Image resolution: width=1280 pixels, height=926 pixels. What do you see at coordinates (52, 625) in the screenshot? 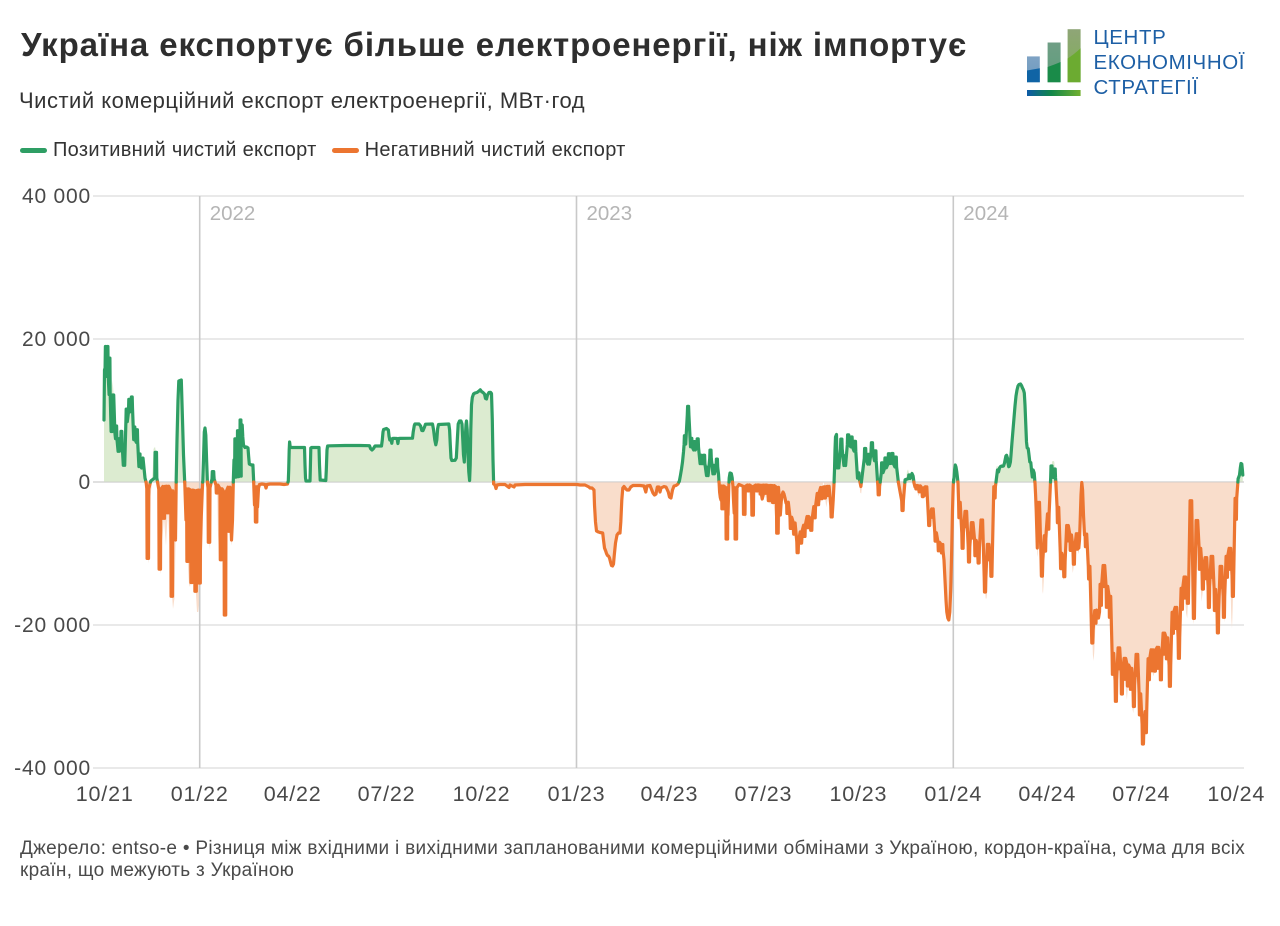
I see `svg-text: -20 000` at bounding box center [52, 625].